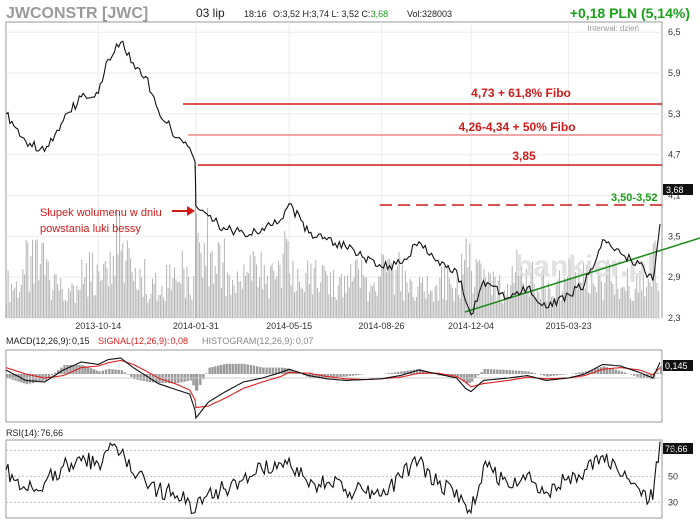 This screenshot has width=700, height=522. I want to click on rsi-y-axis: 70 50 30, so click(673, 476).